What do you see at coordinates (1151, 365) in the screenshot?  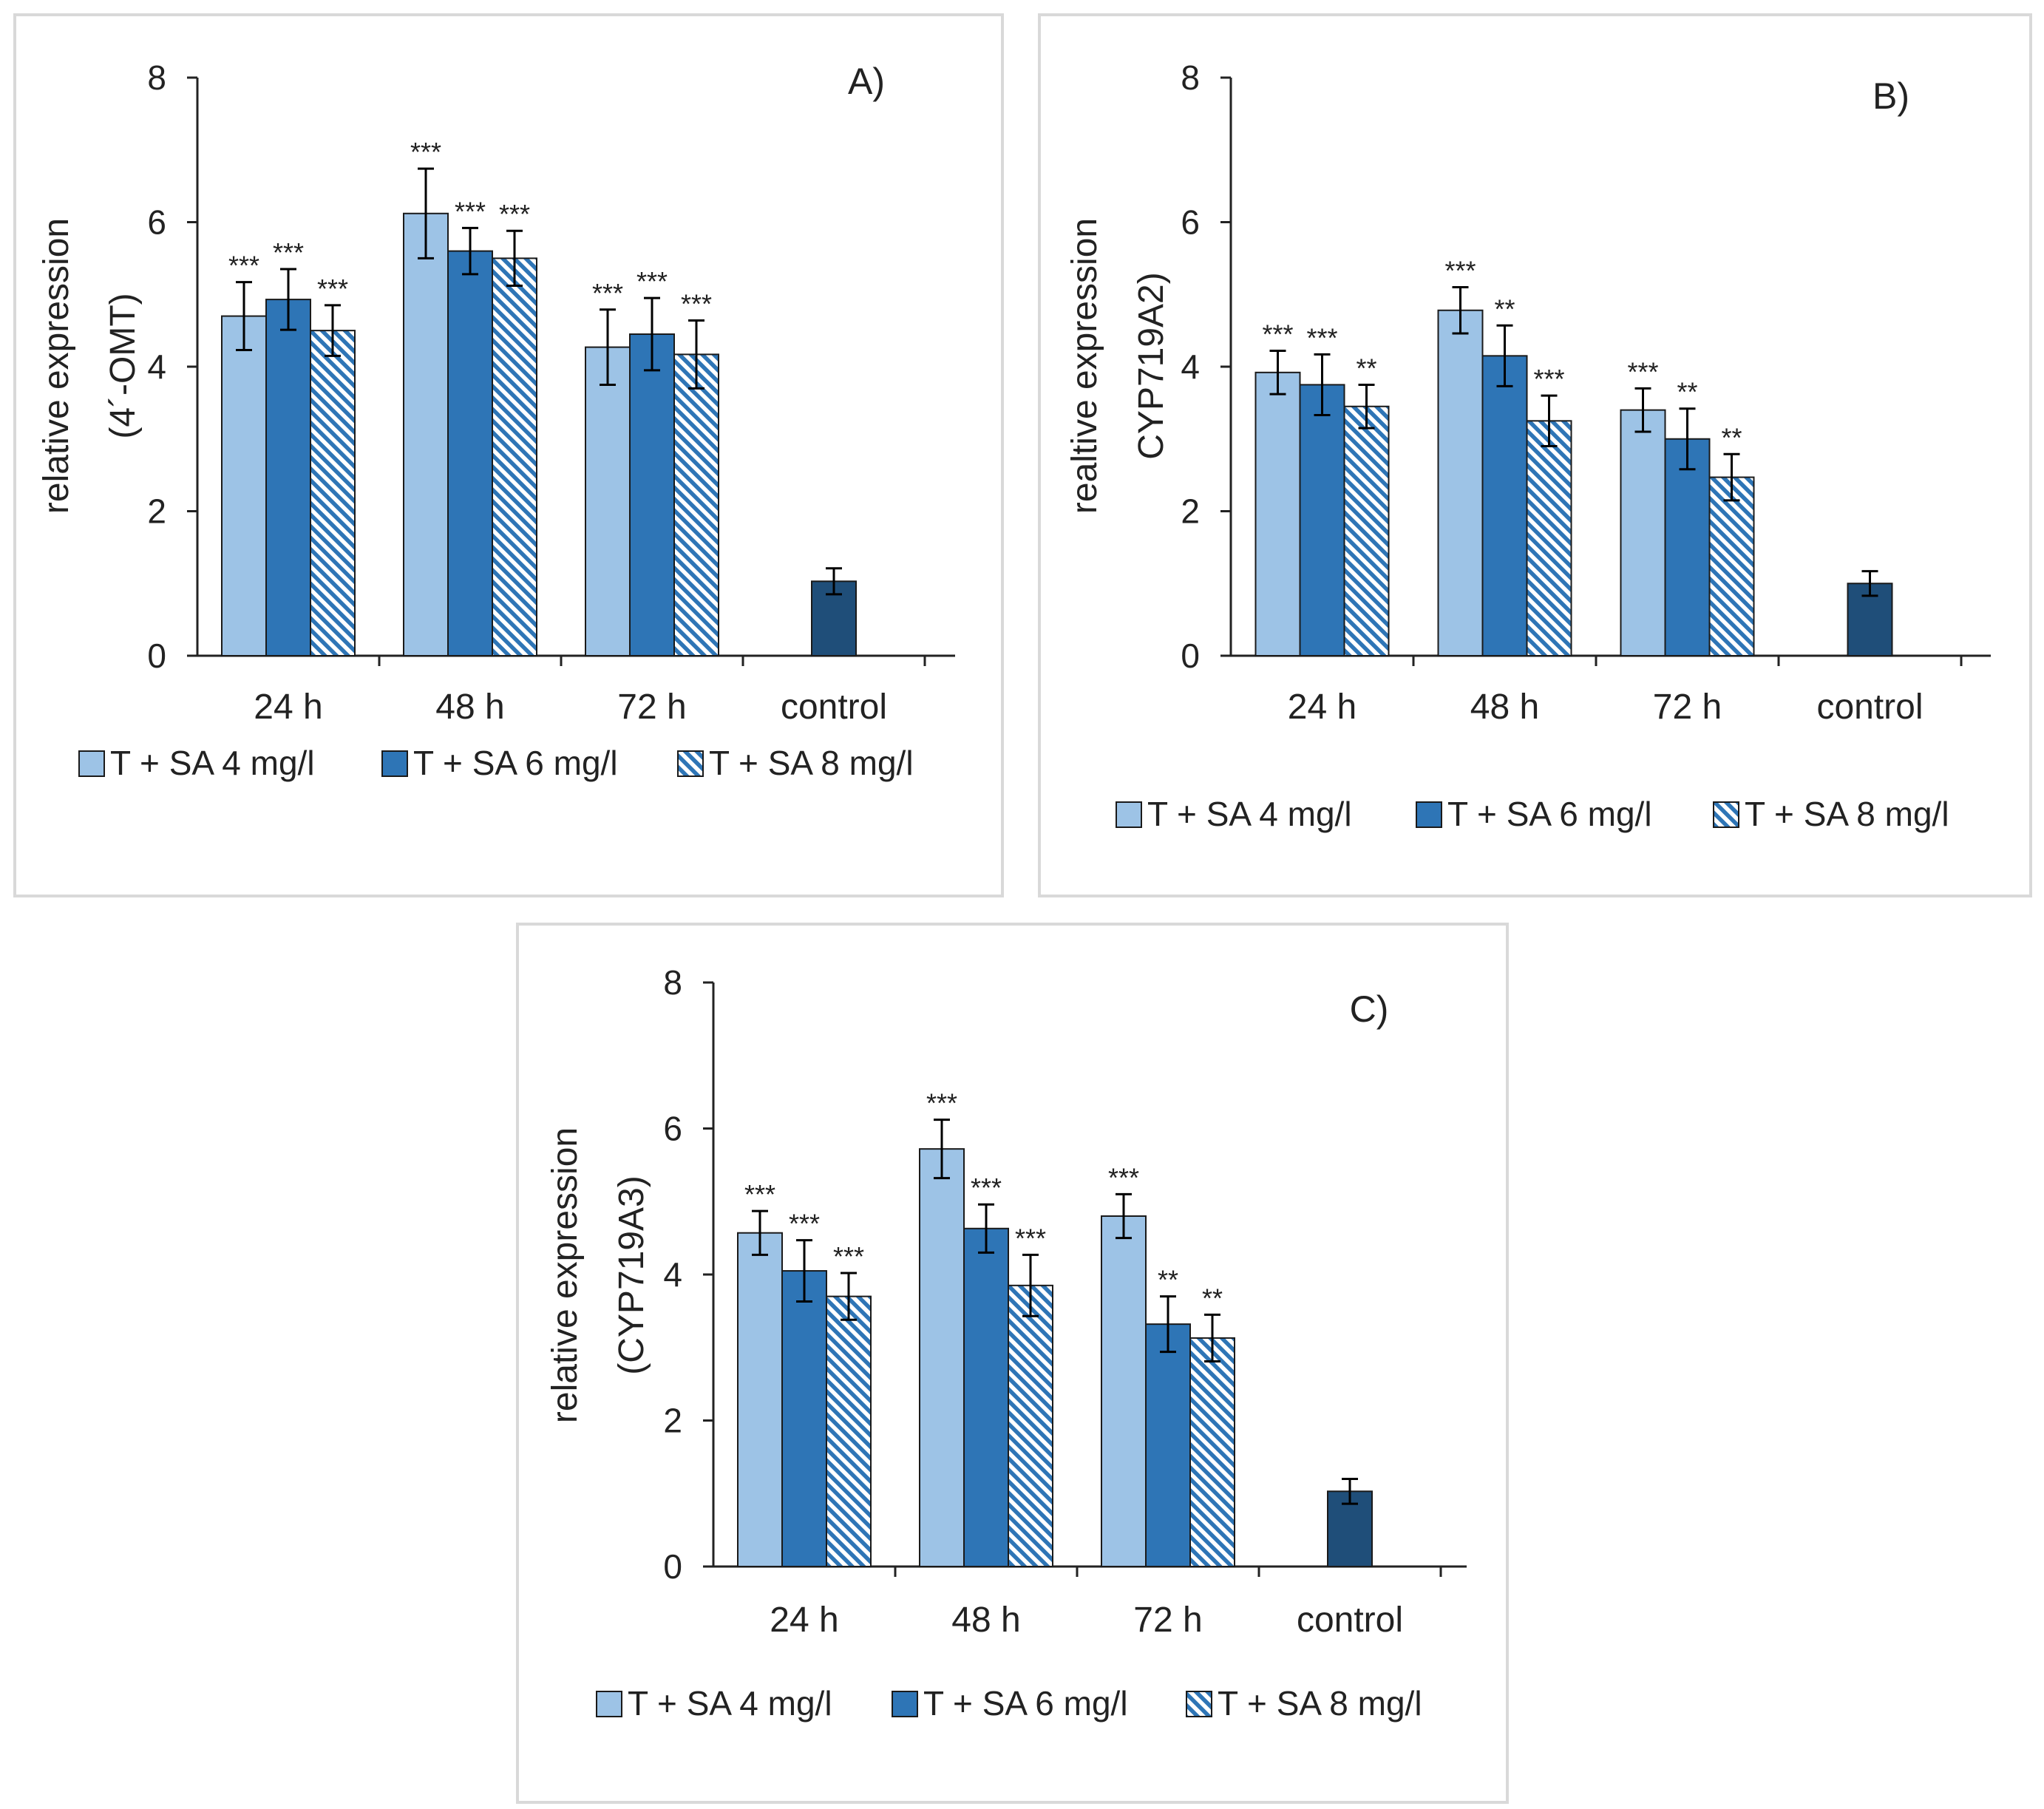 I see `y-axis-title-2: CYP719A2)` at bounding box center [1151, 365].